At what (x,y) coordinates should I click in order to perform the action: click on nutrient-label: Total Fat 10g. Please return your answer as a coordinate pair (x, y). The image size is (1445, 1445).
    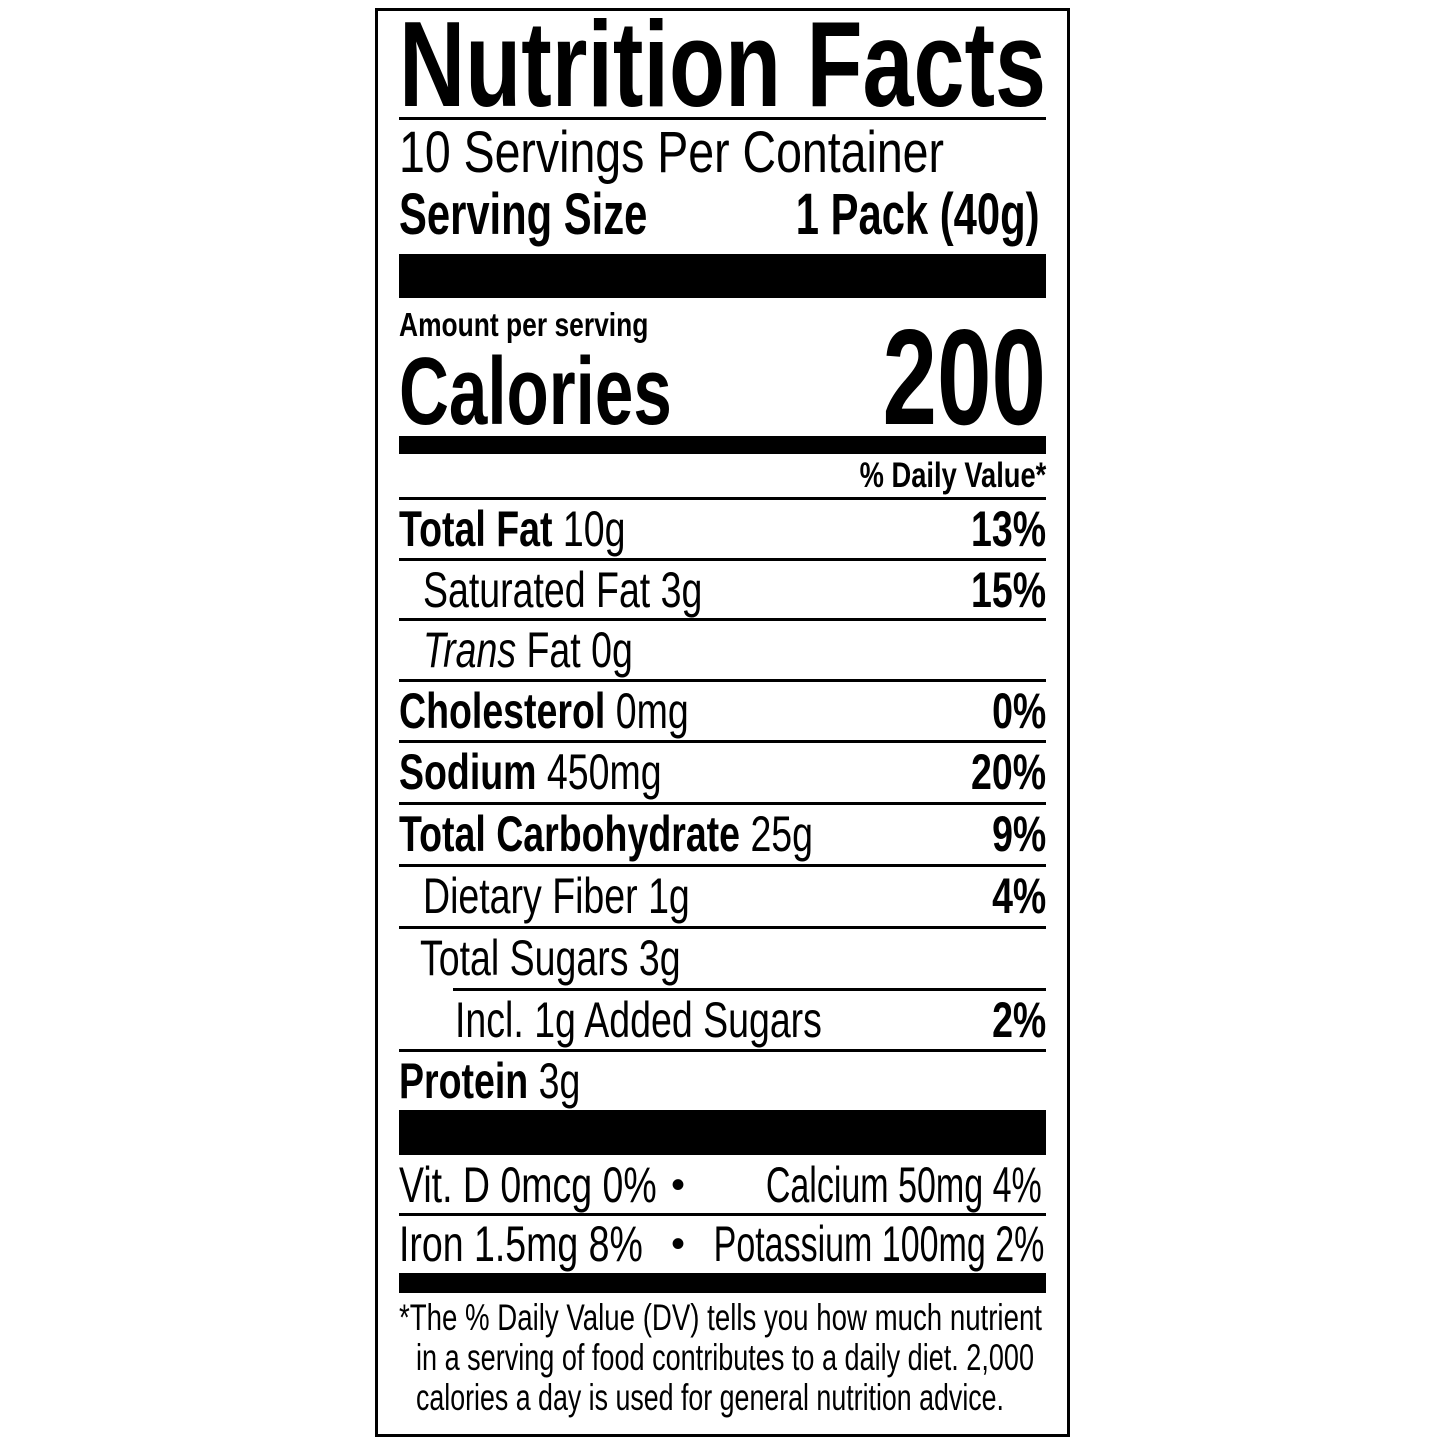
    Looking at the image, I should click on (512, 529).